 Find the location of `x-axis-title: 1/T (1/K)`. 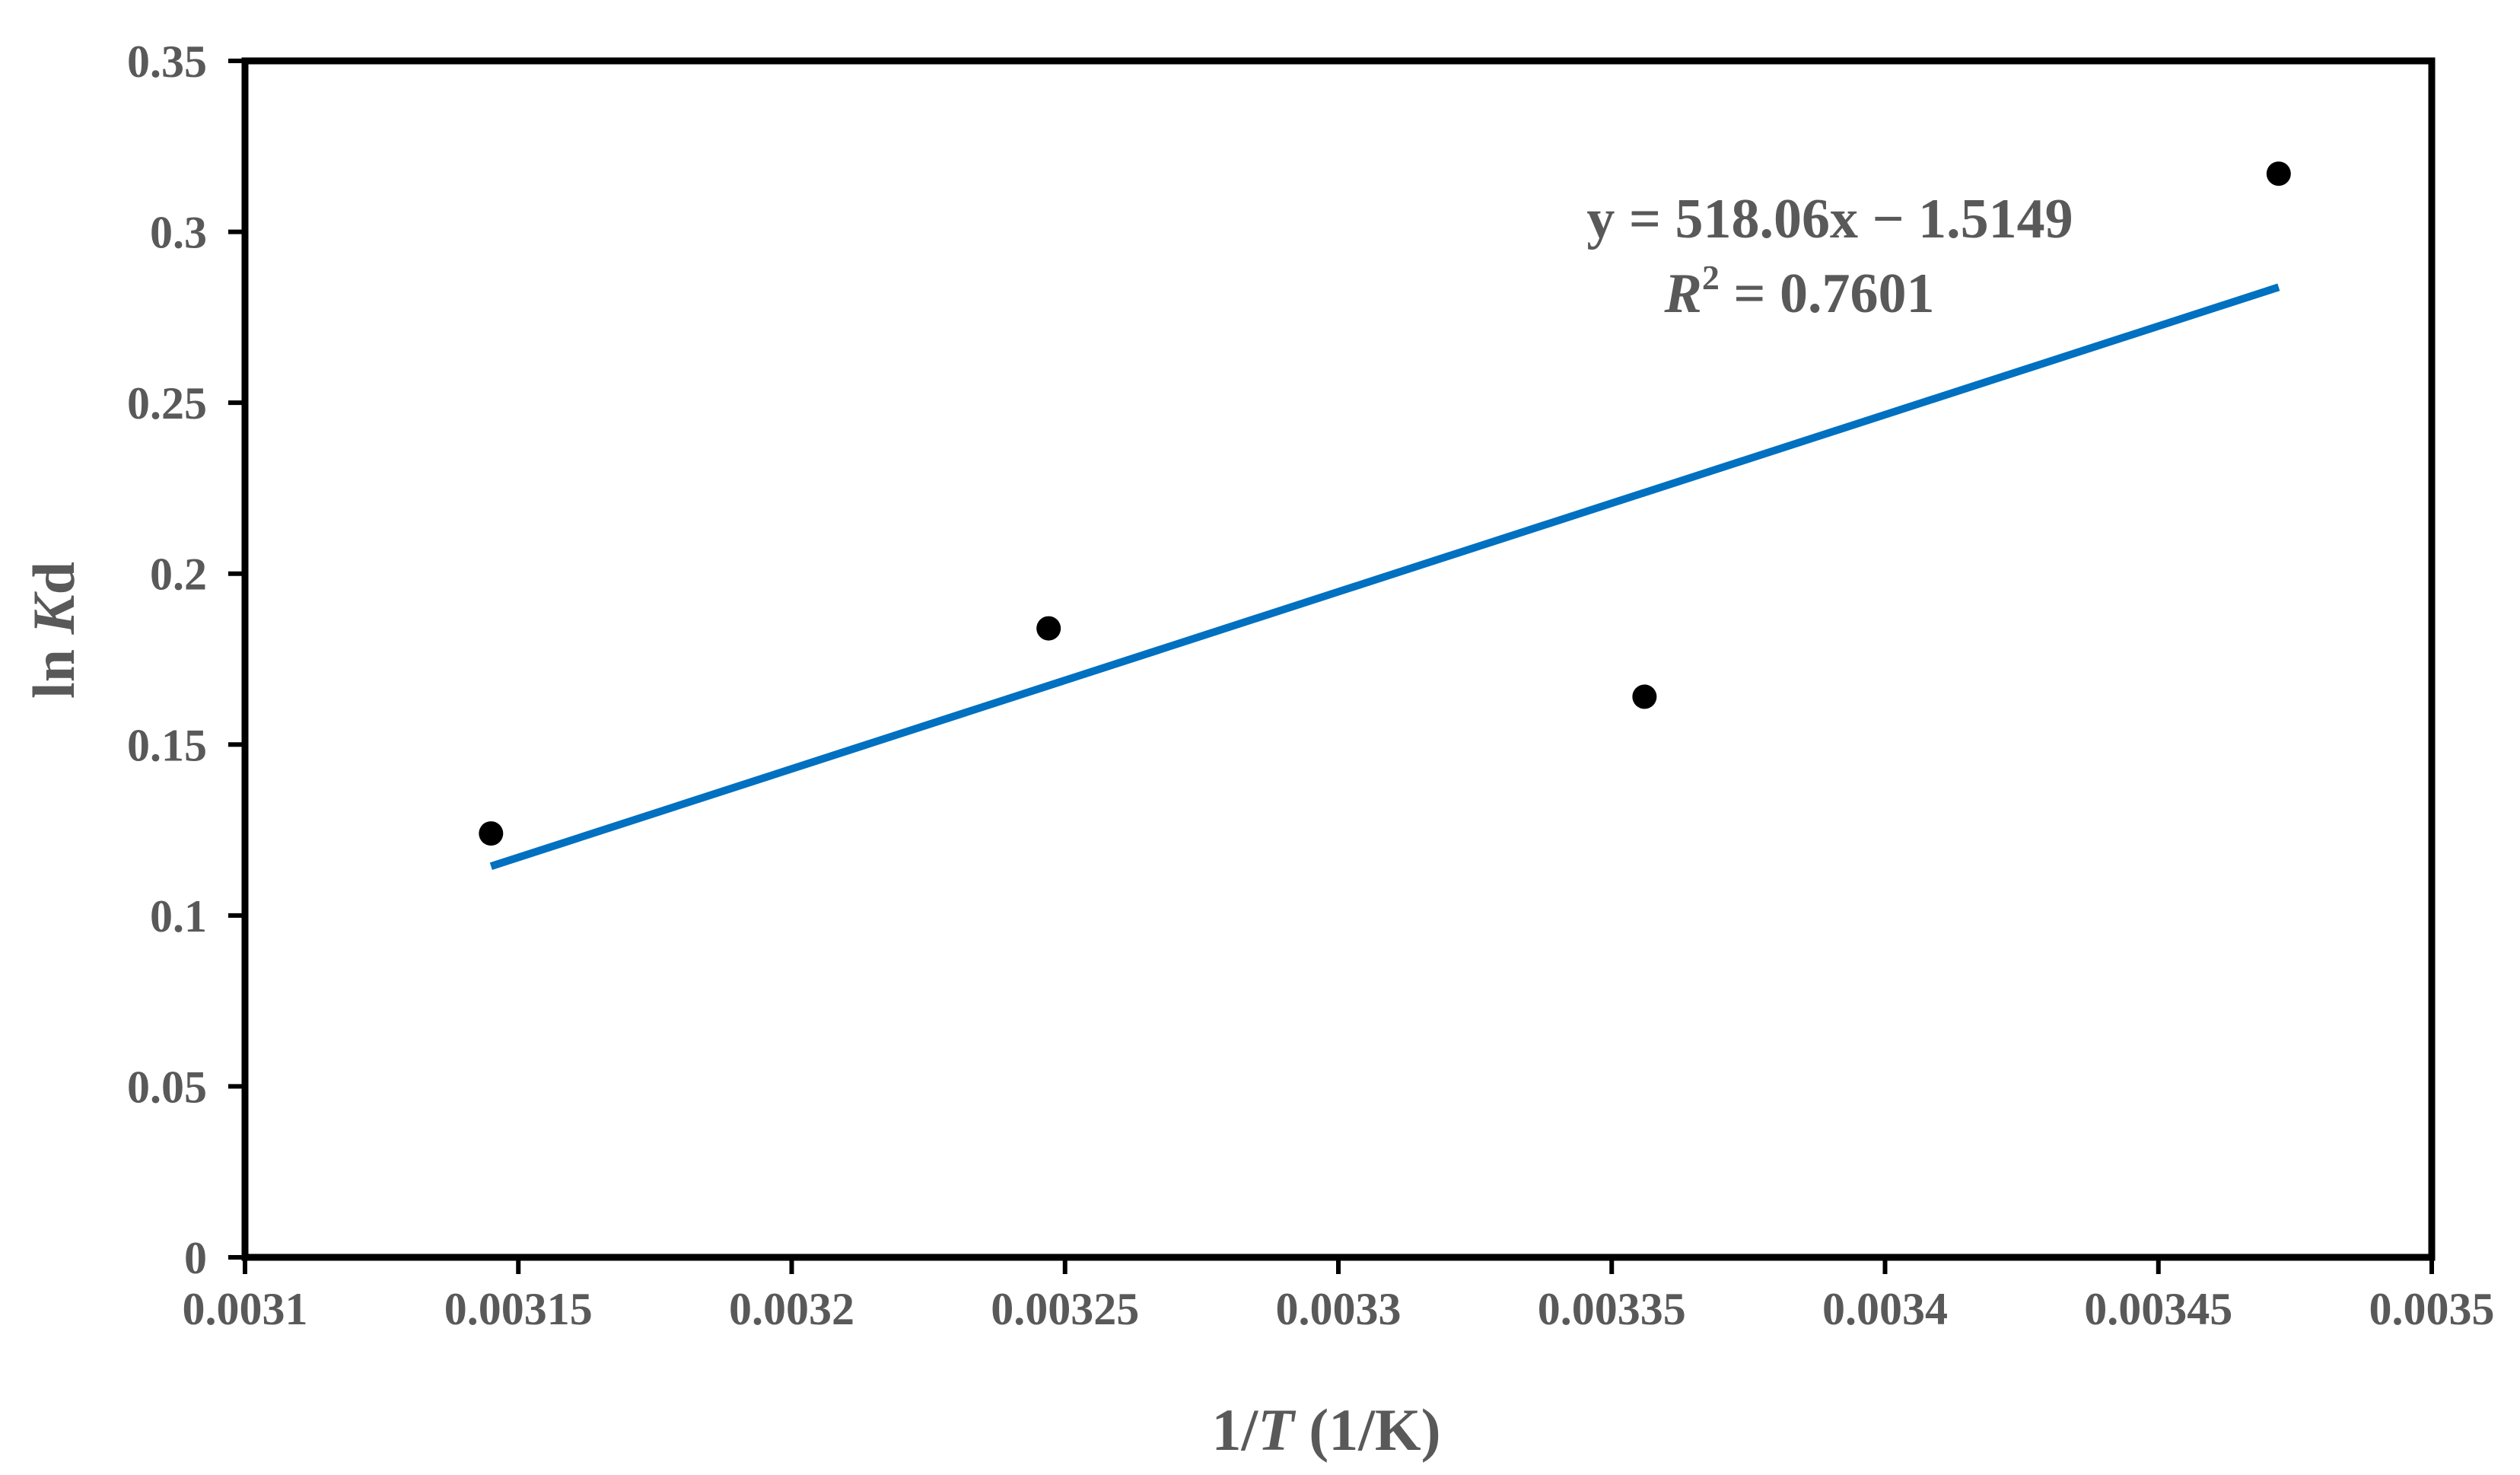

x-axis-title: 1/T (1/K) is located at coordinates (1325, 1430).